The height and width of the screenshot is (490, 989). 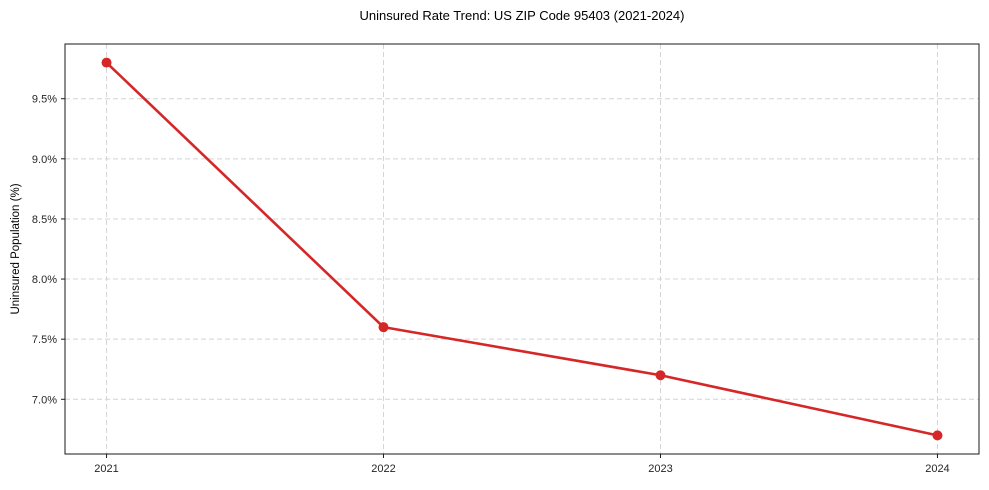 I want to click on y-tick-label: 7.0%, so click(x=44, y=400).